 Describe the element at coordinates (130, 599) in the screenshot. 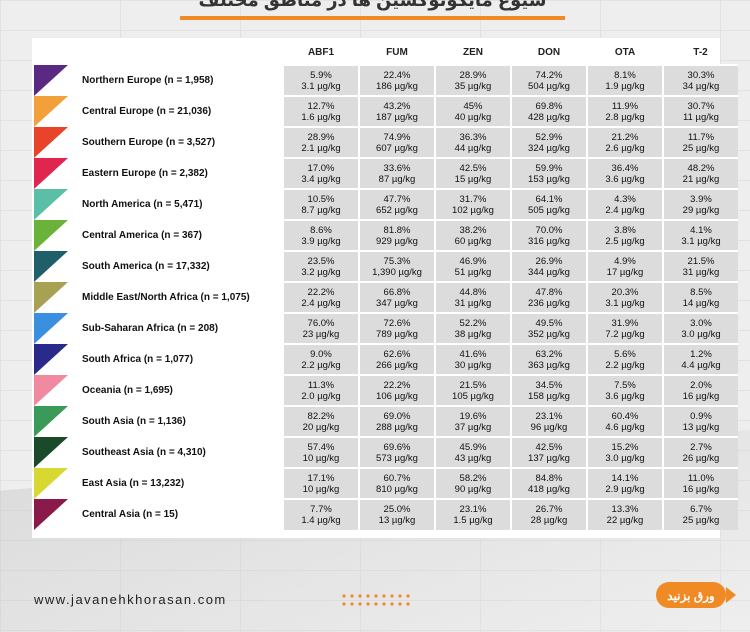

I see `website-url: www.javanehkhorasan.com` at that location.